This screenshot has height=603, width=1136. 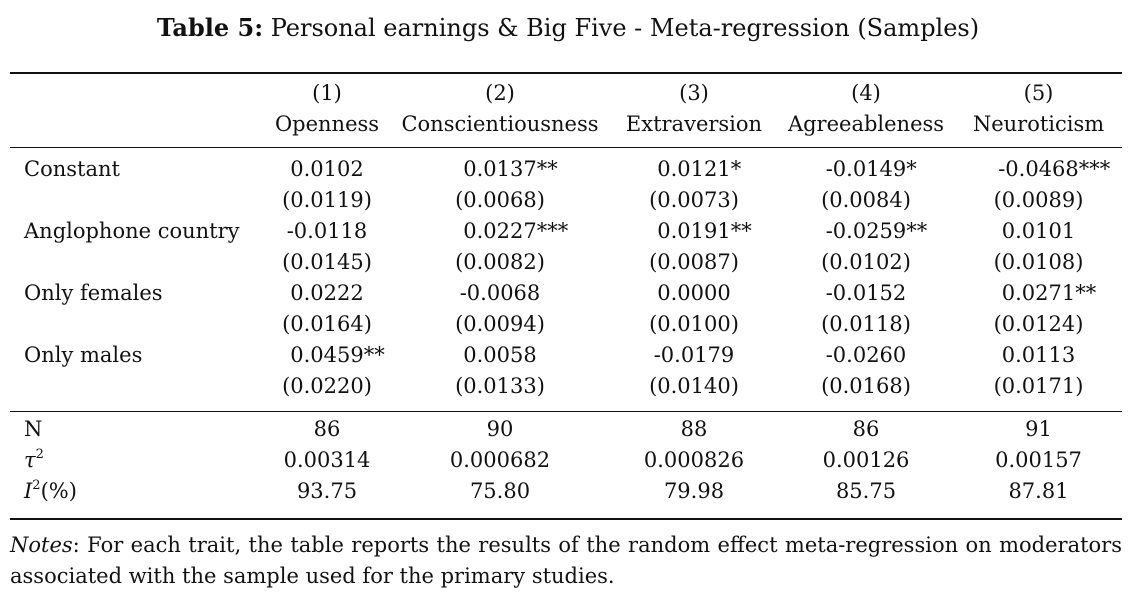 What do you see at coordinates (1038, 386) in the screenshot?
I see `standard-error-cell: (0.0171)` at bounding box center [1038, 386].